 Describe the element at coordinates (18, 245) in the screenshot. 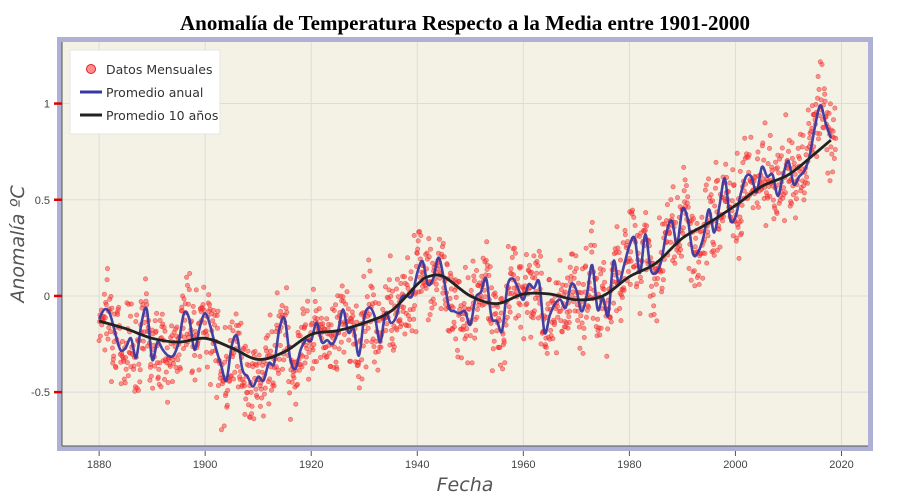

I see `y-axis-title: Anomalía ºC` at that location.